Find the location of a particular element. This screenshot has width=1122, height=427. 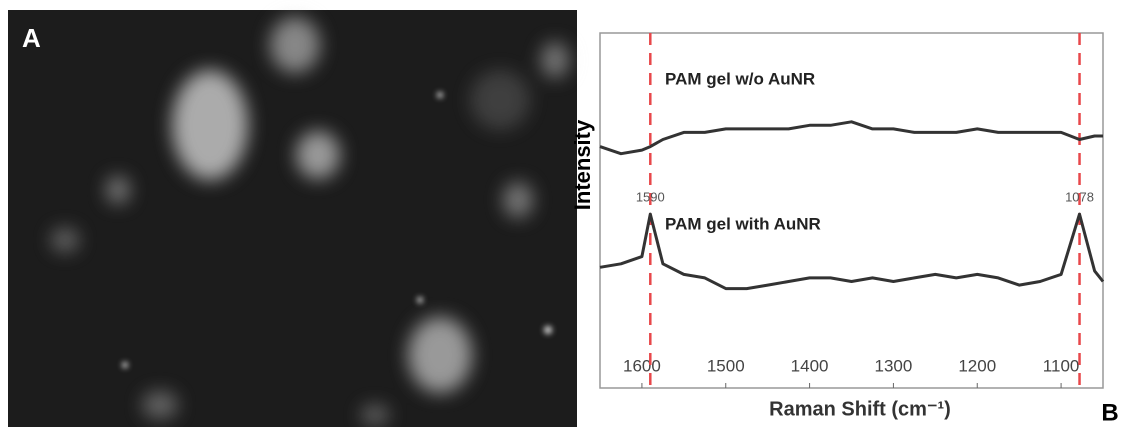

series-label: PAM gel with AuNR is located at coordinates (743, 223).